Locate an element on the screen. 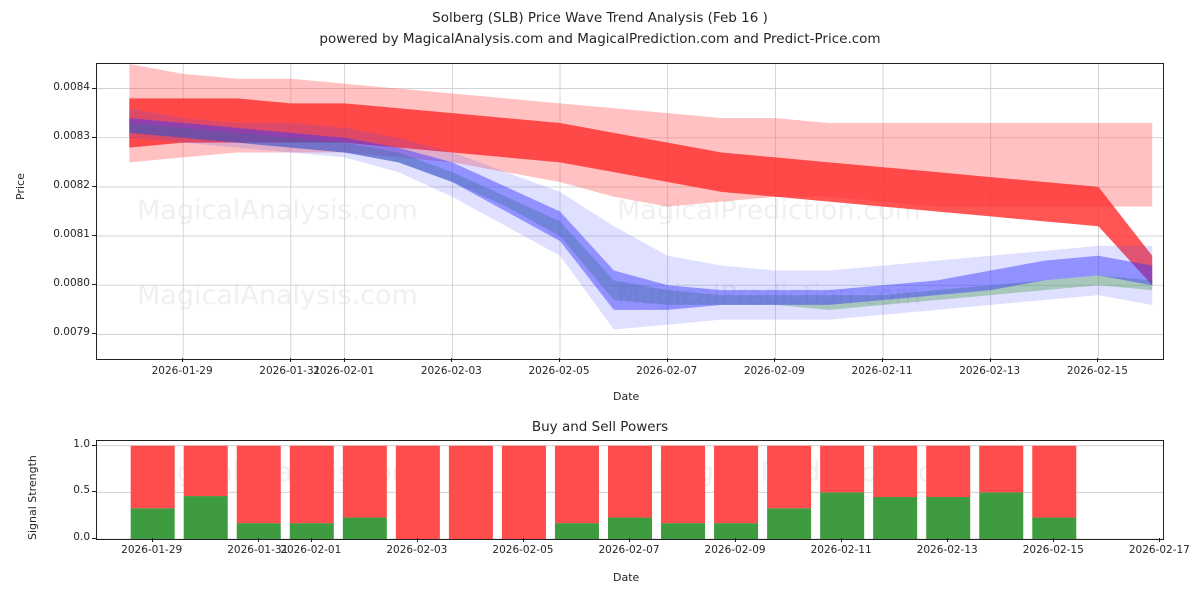 Image resolution: width=1200 pixels, height=600 pixels. x-tick-date-bottom: 2026-02-11 is located at coordinates (841, 550).